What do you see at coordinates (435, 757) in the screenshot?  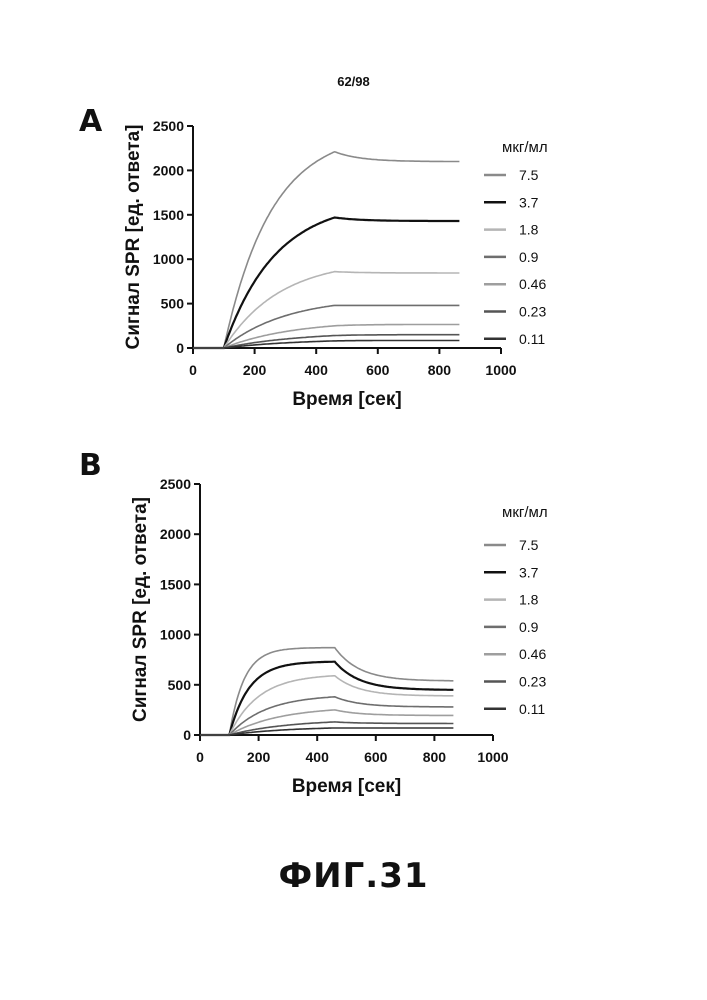 I see `x-tick-label: 800` at bounding box center [435, 757].